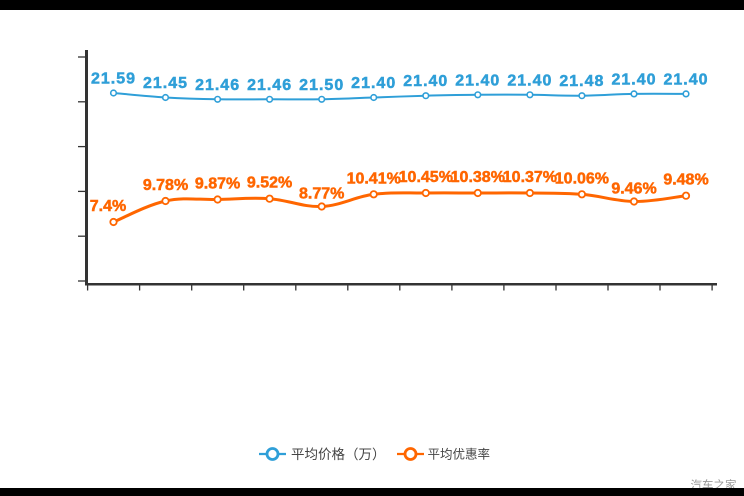  Describe the element at coordinates (217, 184) in the screenshot. I see `svg-text: 9.87%` at that location.